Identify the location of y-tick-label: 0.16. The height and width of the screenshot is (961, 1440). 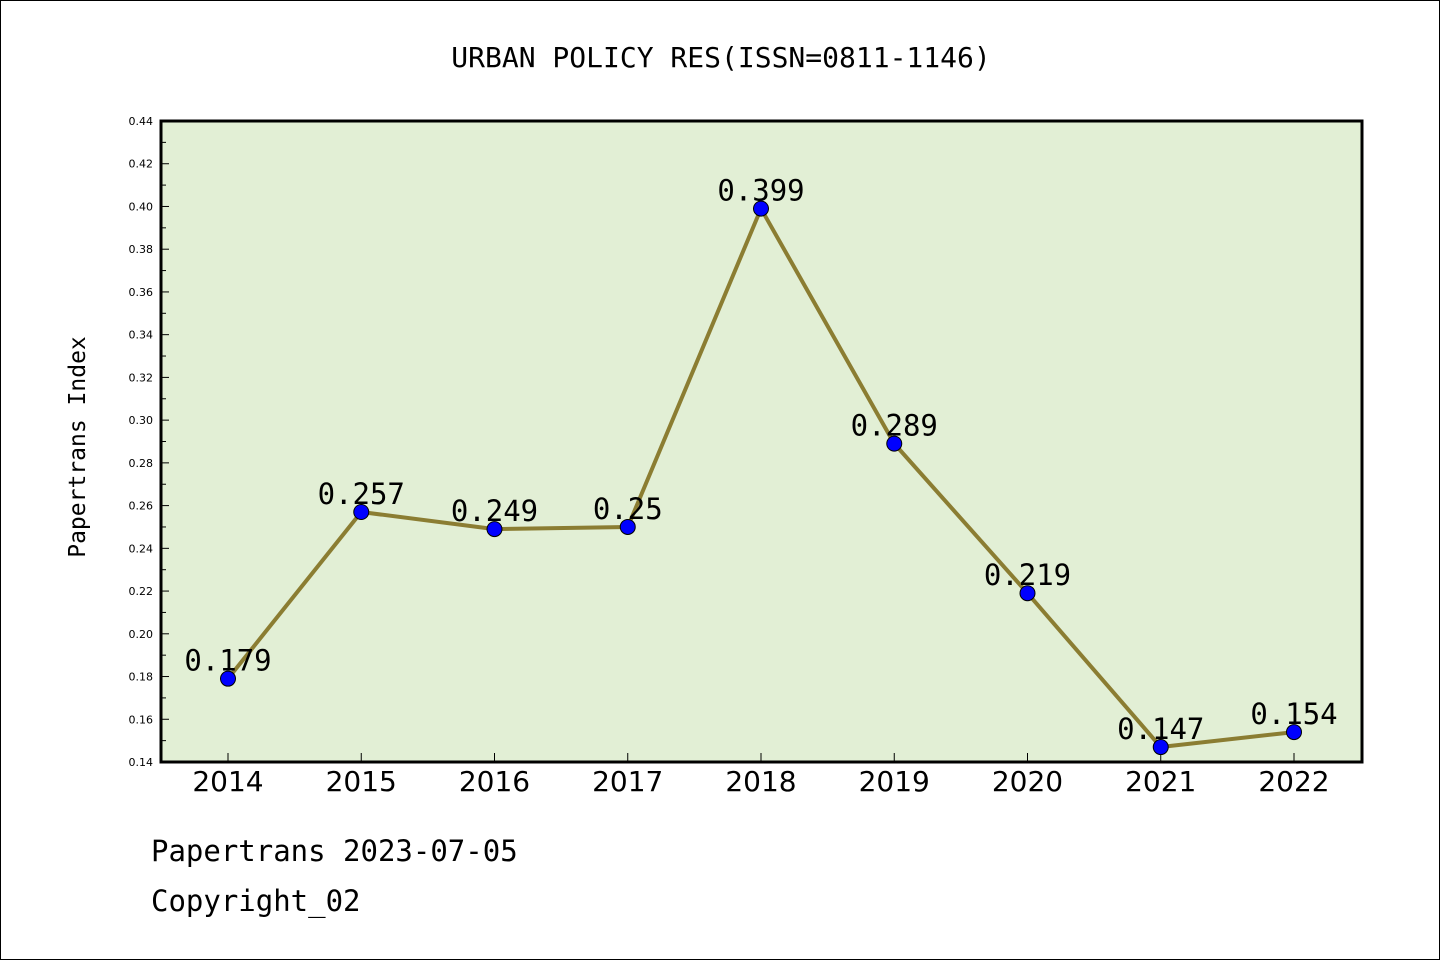
(141, 719).